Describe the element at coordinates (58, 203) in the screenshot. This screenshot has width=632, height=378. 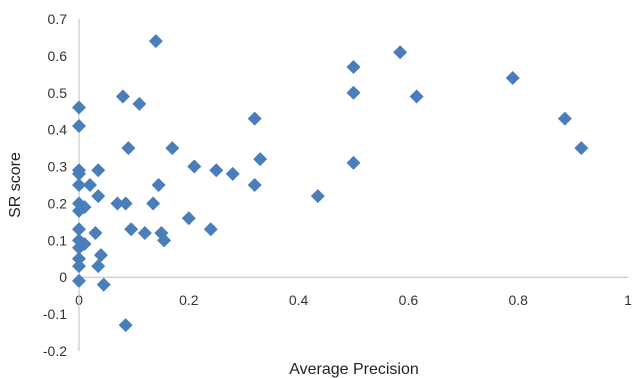
I see `y-tick-label: 0.2` at that location.